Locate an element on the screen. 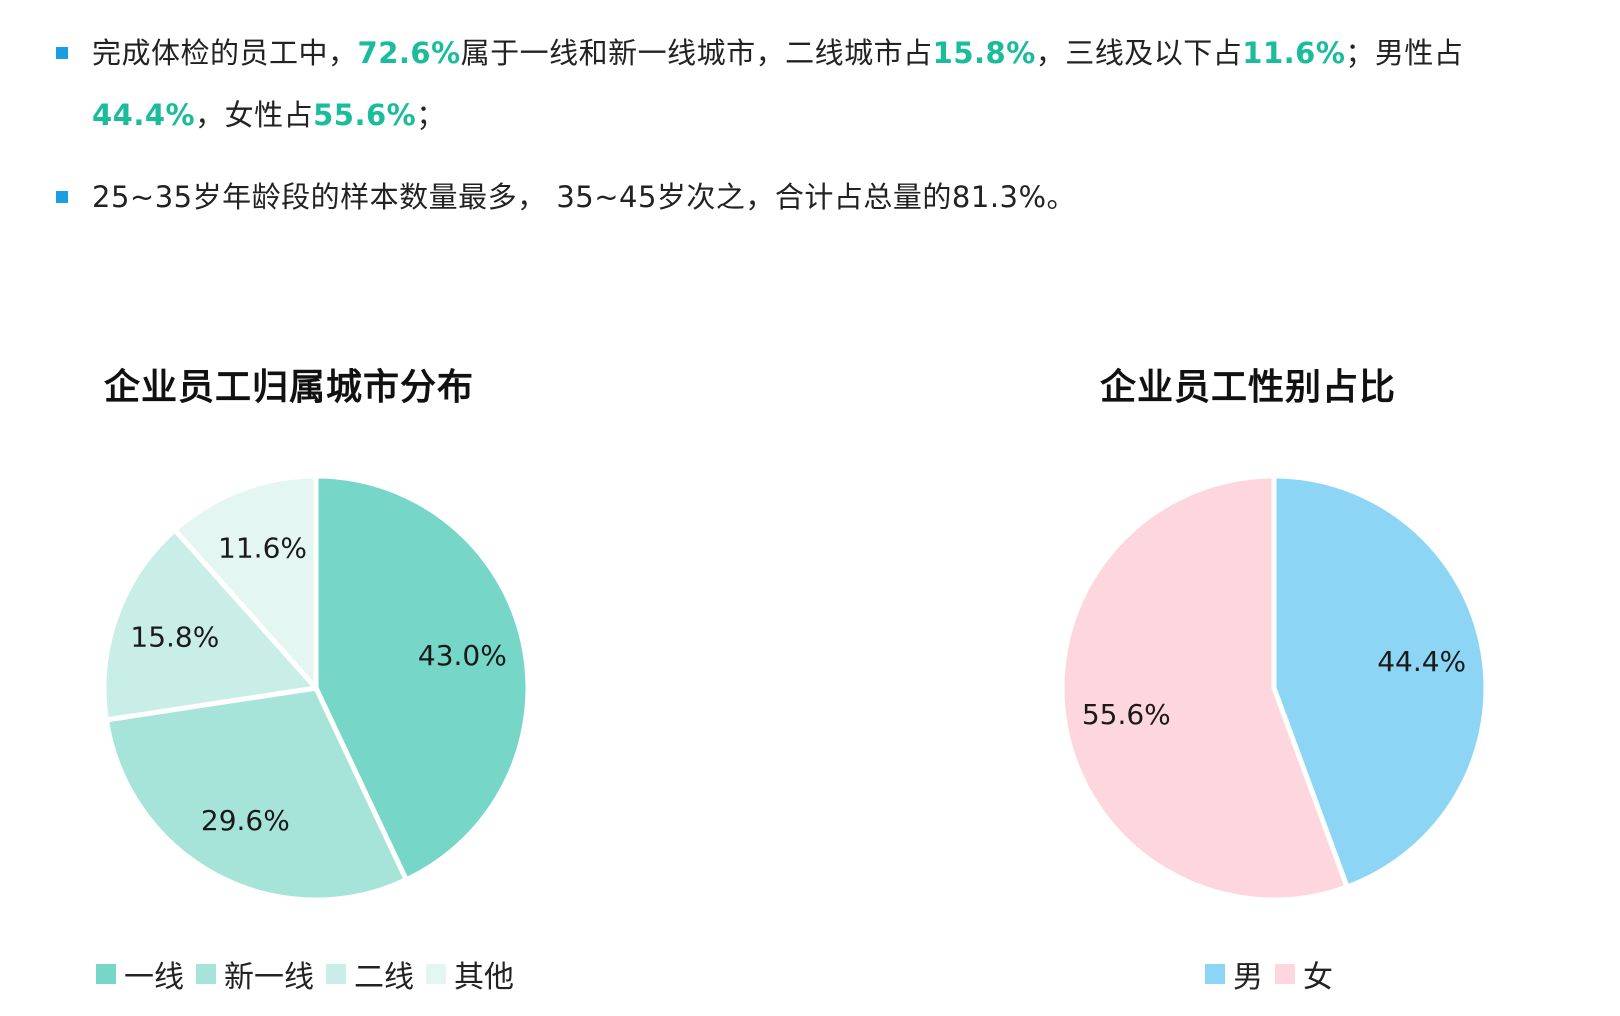  highlight-value: 11.6% is located at coordinates (1294, 53).